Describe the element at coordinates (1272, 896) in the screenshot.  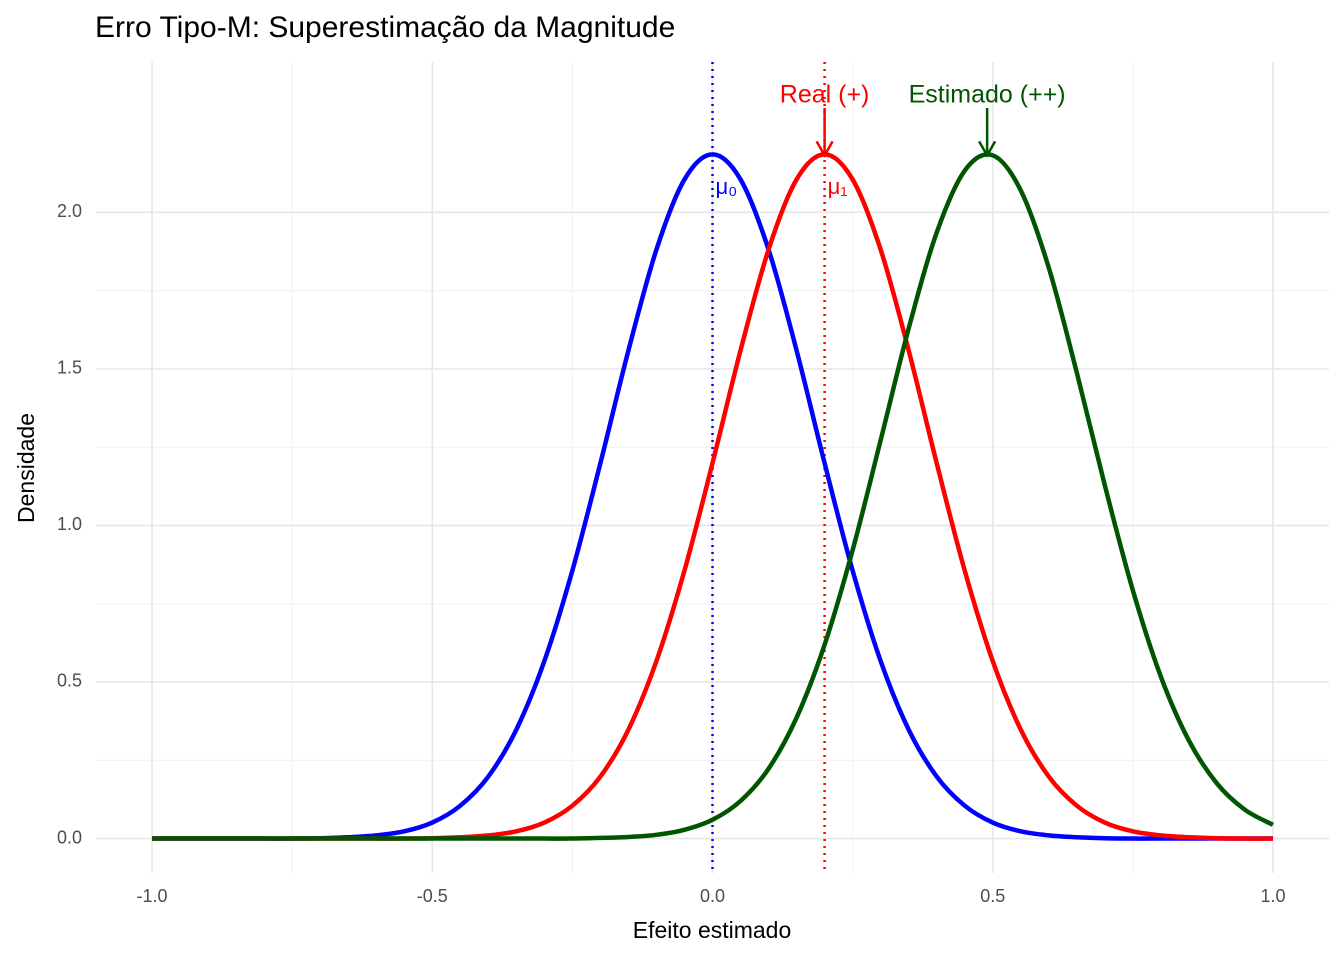
I see `x-tick-label: 1.0` at that location.